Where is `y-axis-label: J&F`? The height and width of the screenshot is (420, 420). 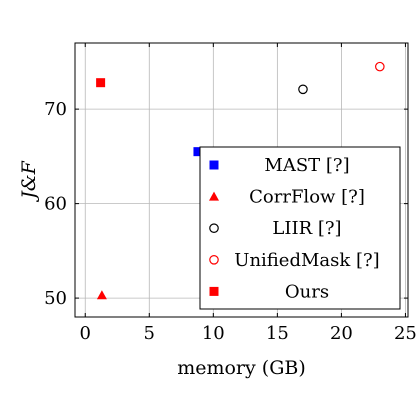
y-axis-label: J&F is located at coordinates (29, 181).